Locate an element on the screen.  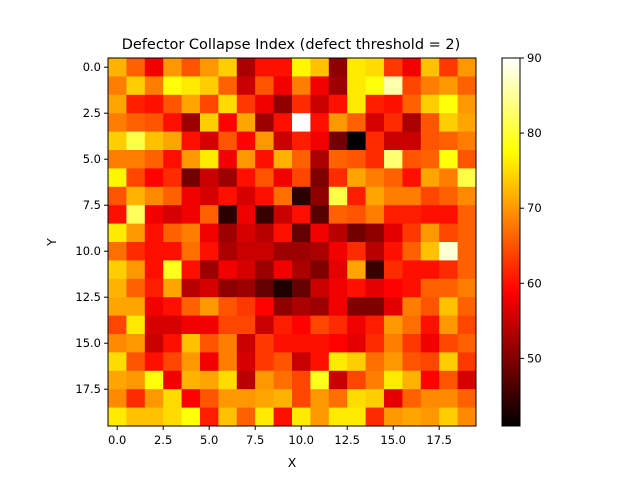
x-tick-label: 12.5 is located at coordinates (347, 440).